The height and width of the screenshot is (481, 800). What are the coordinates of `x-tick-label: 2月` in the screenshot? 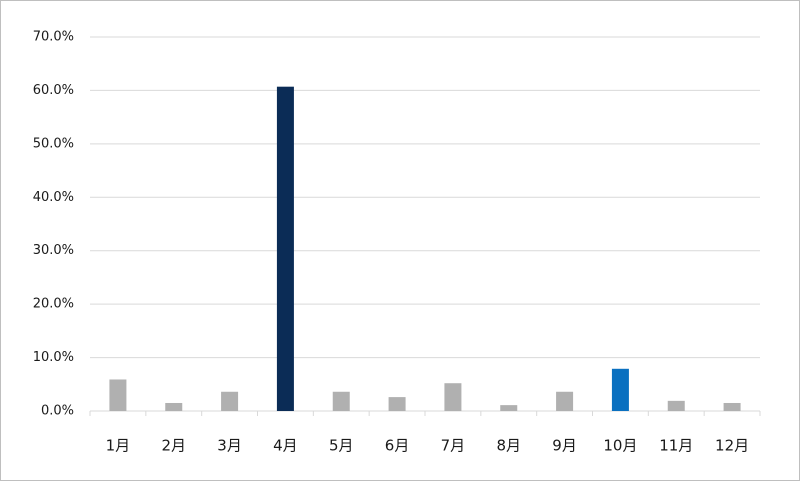 It's located at (173, 446).